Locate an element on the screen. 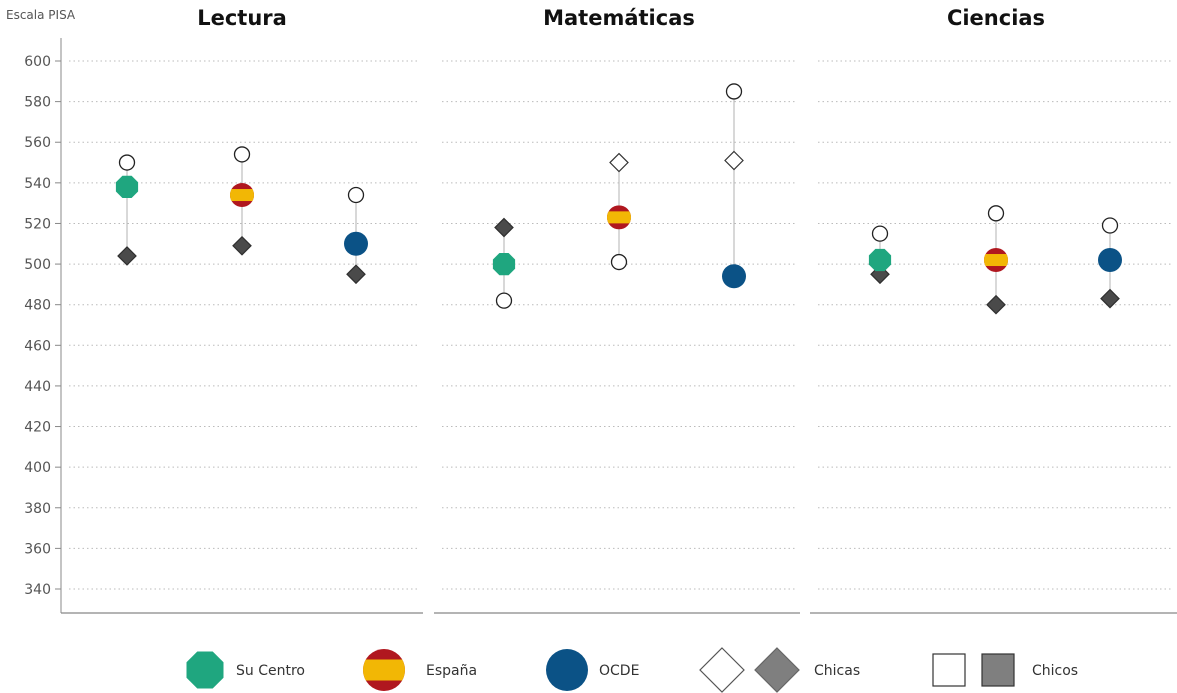 The image size is (1177, 693). legend-marker-su-centro is located at coordinates (205, 670).